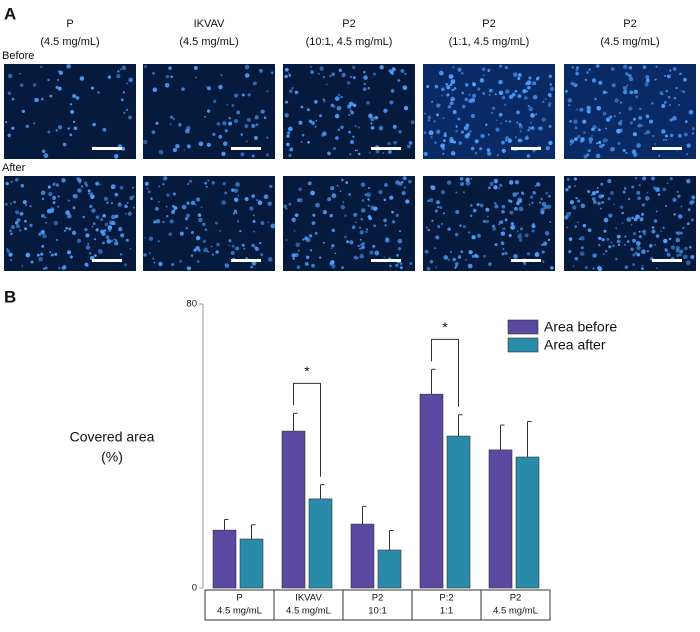  Describe the element at coordinates (377, 611) in the screenshot. I see `x-tick-label: 10:1` at that location.